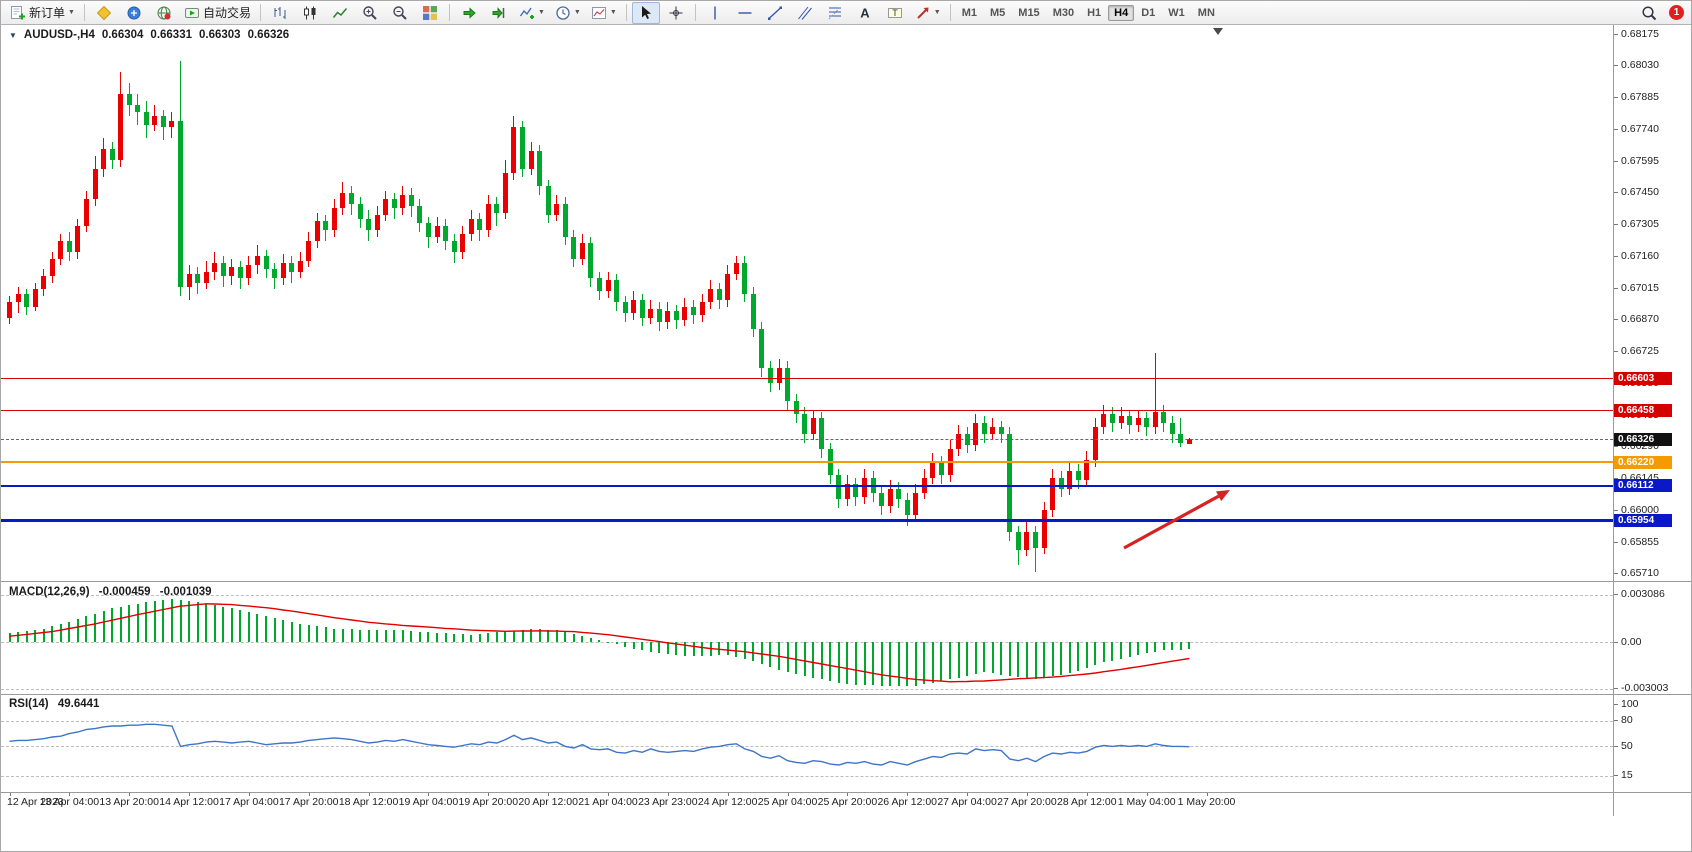  What do you see at coordinates (134, 13) in the screenshot?
I see `terminal-button` at bounding box center [134, 13].